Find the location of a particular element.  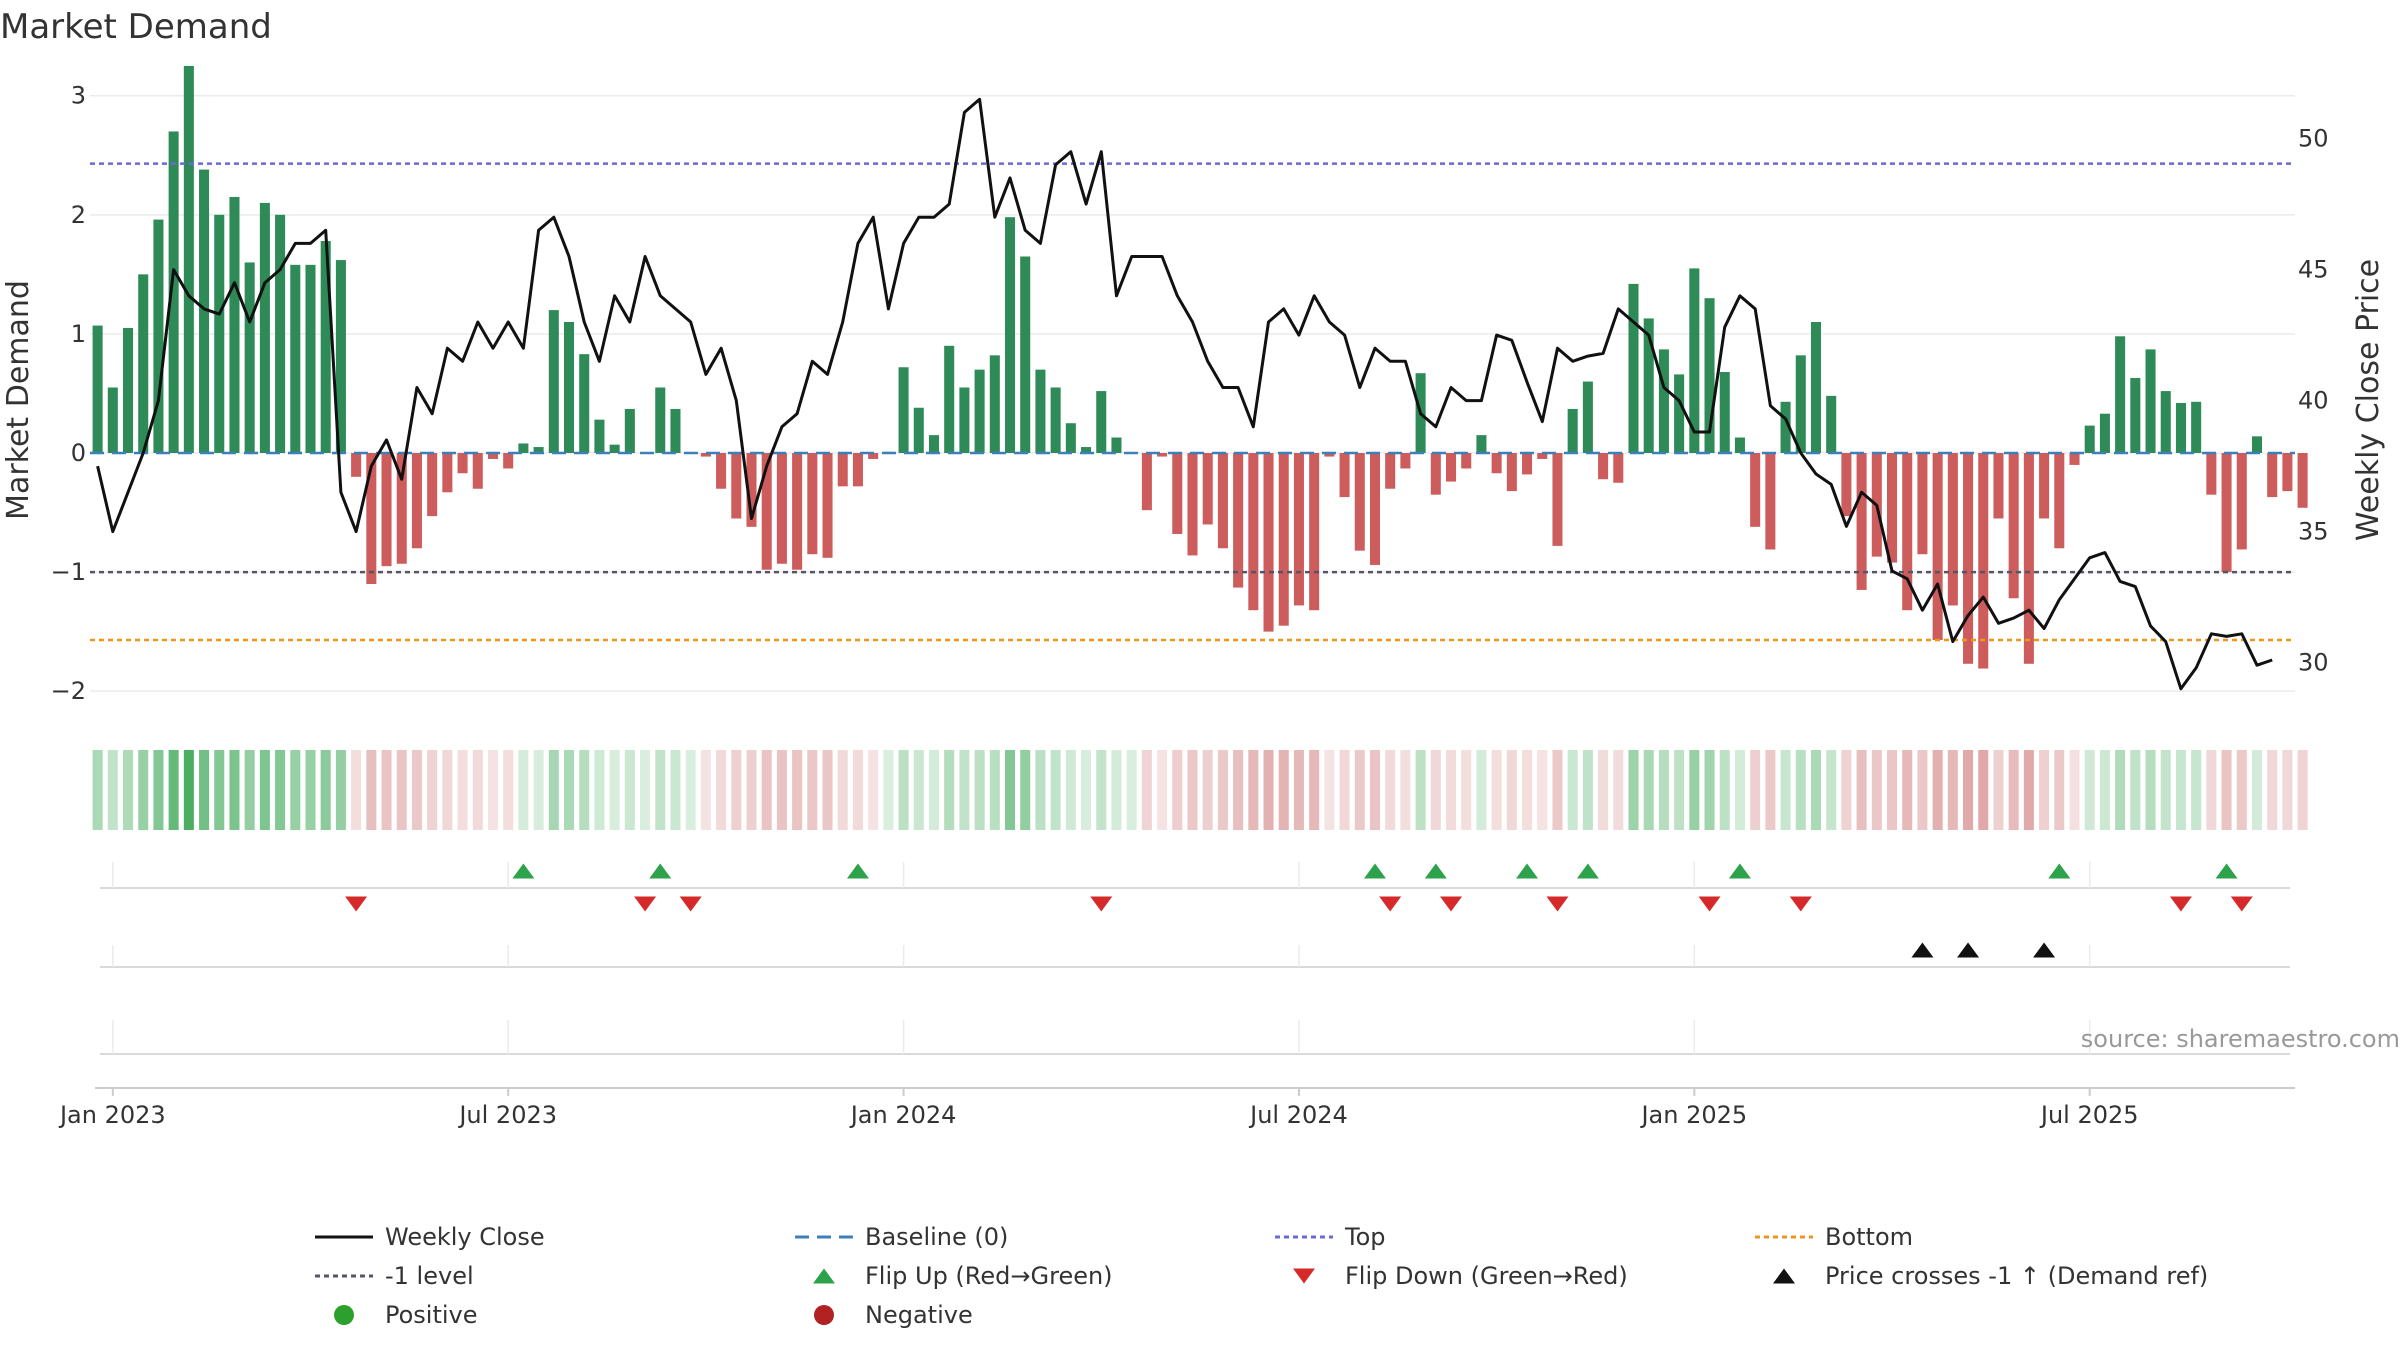

price-cross-marker is located at coordinates (2044, 950).